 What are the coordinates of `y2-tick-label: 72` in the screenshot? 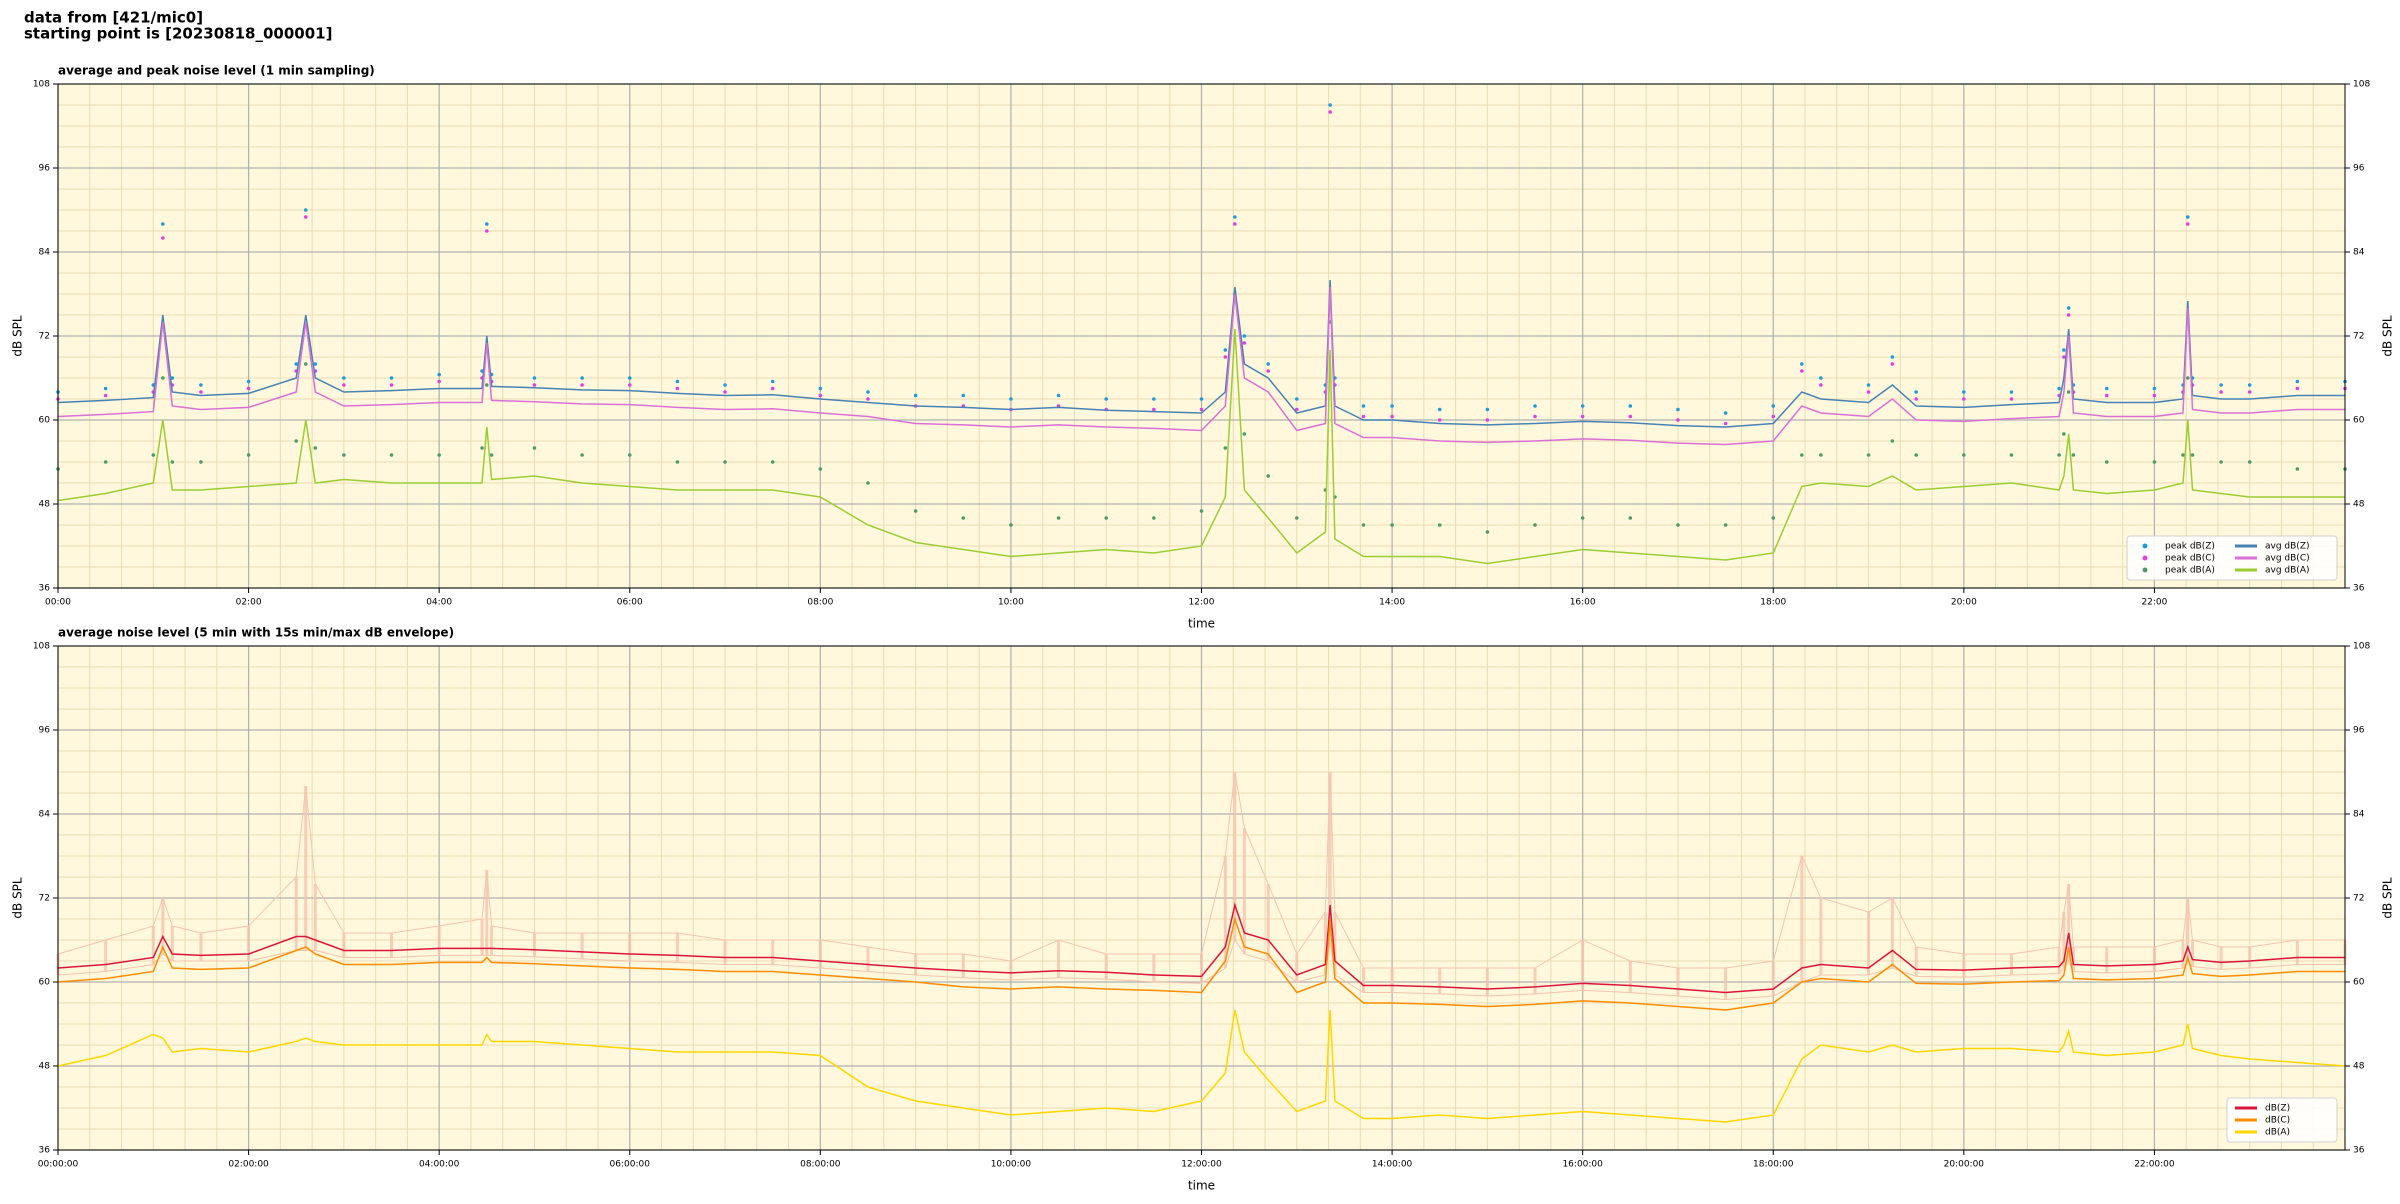 It's located at (2358, 899).